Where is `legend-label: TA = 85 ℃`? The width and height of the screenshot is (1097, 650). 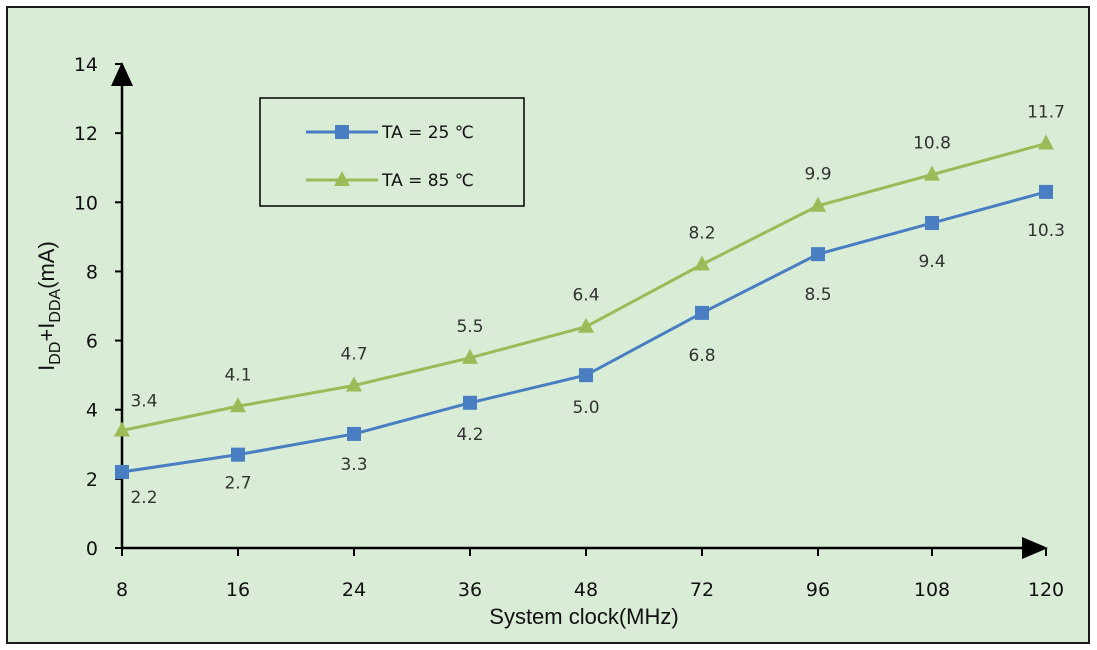
legend-label: TA = 85 ℃ is located at coordinates (427, 181).